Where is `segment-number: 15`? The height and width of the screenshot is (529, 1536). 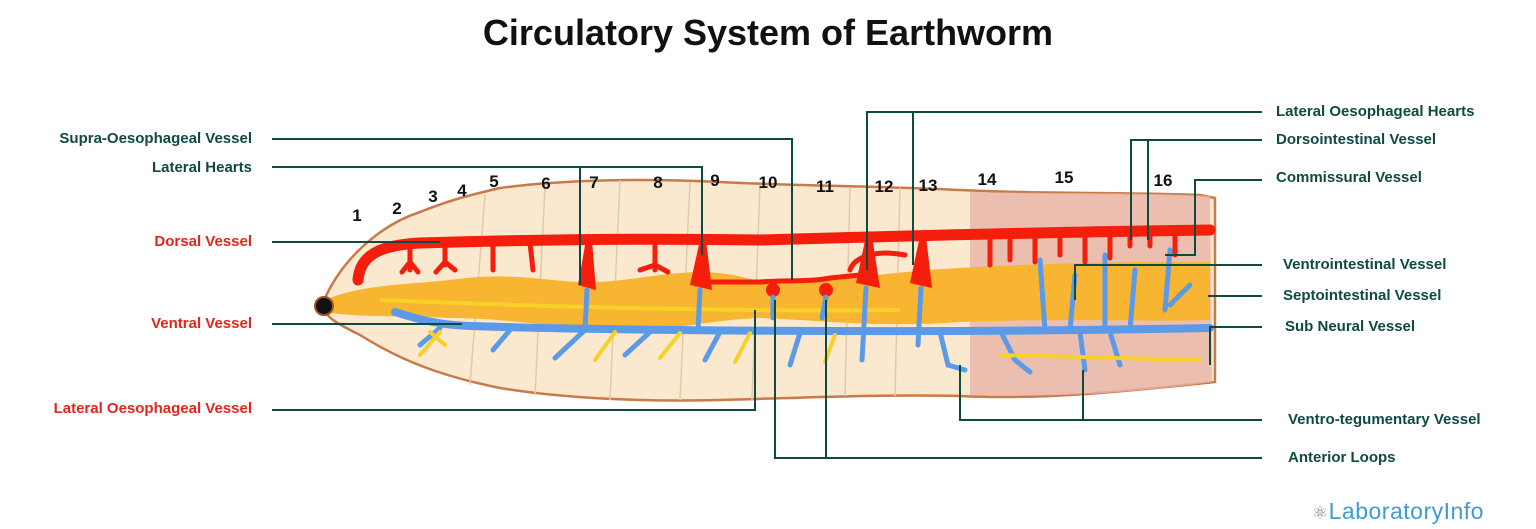
segment-number: 15 is located at coordinates (1064, 177).